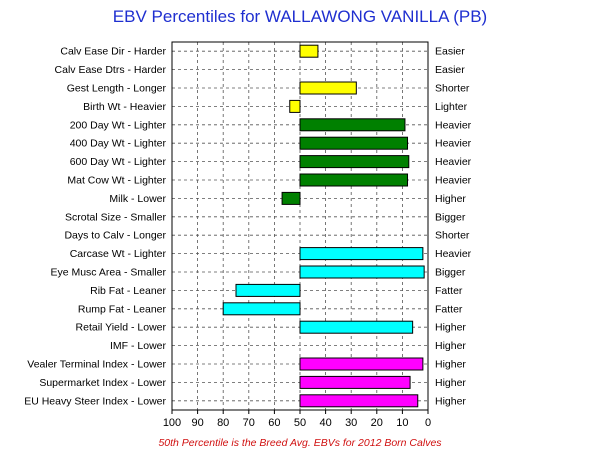 This screenshot has width=600, height=455. Describe the element at coordinates (118, 254) in the screenshot. I see `trait-label-left: Carcase Wt - Lighter` at that location.